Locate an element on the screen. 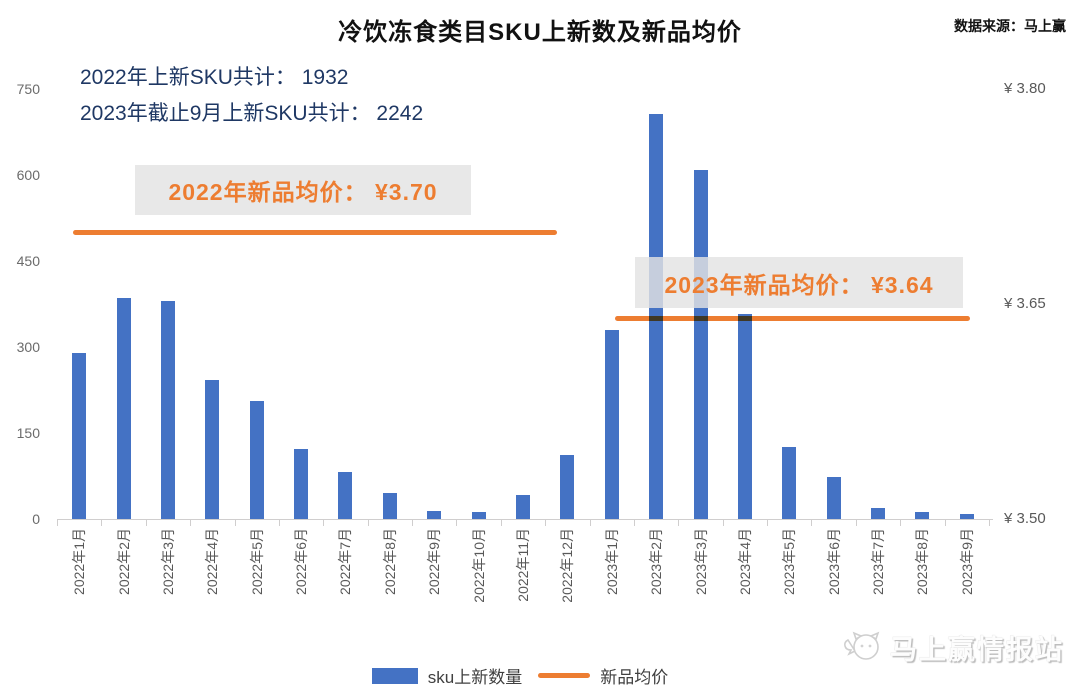 Image resolution: width=1080 pixels, height=698 pixels. bar-2023年7月 is located at coordinates (878, 513).